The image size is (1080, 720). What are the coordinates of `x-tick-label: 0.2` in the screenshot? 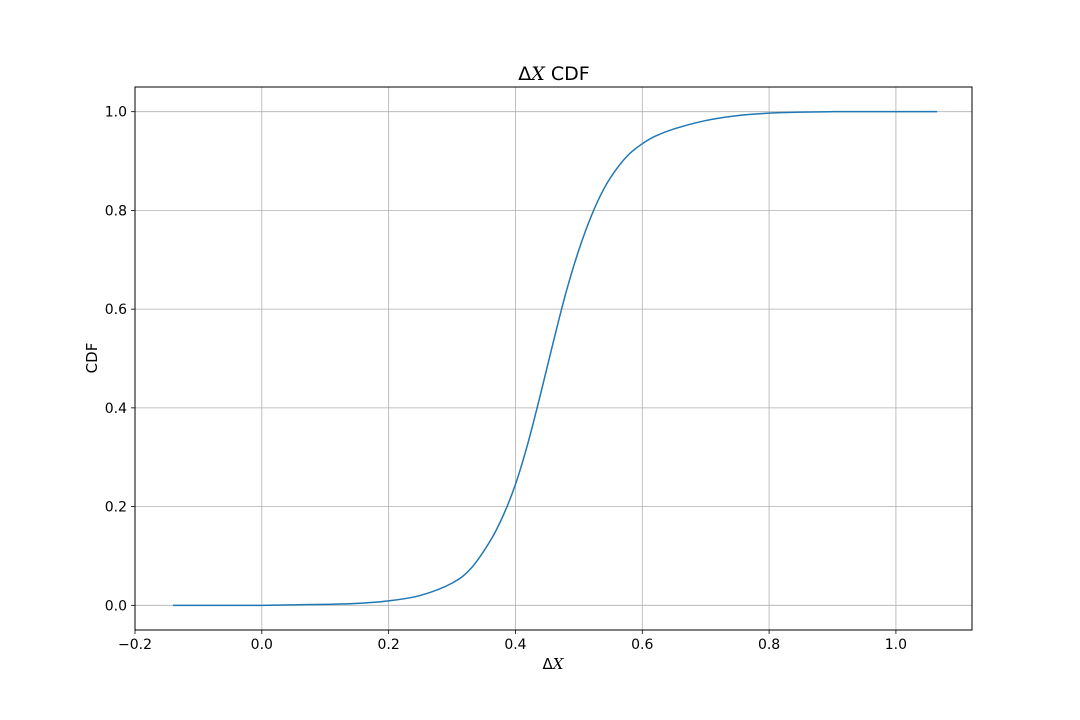 It's located at (389, 645).